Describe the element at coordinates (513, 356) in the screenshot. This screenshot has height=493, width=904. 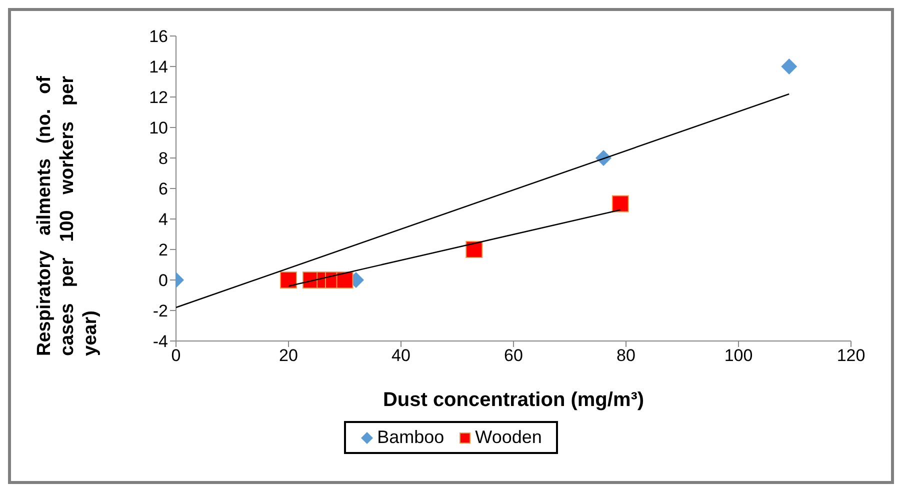
I see `x-tick-label: 60` at that location.